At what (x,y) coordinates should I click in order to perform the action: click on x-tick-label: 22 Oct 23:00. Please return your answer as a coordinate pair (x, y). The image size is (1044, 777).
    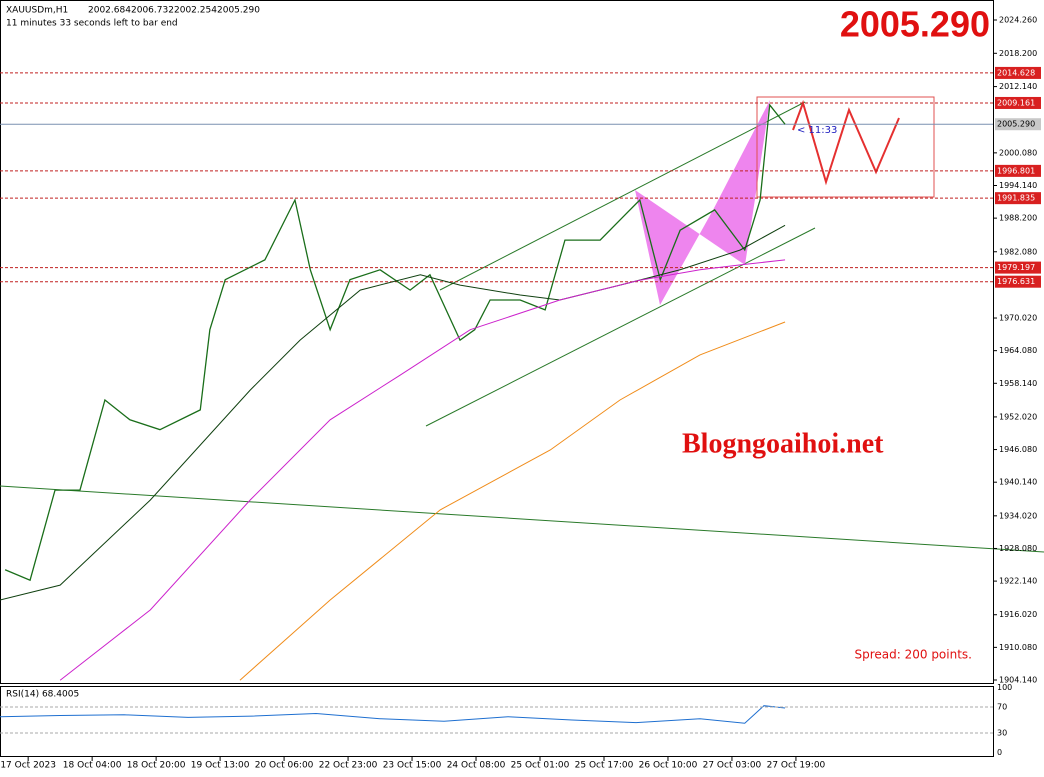
    Looking at the image, I should click on (348, 766).